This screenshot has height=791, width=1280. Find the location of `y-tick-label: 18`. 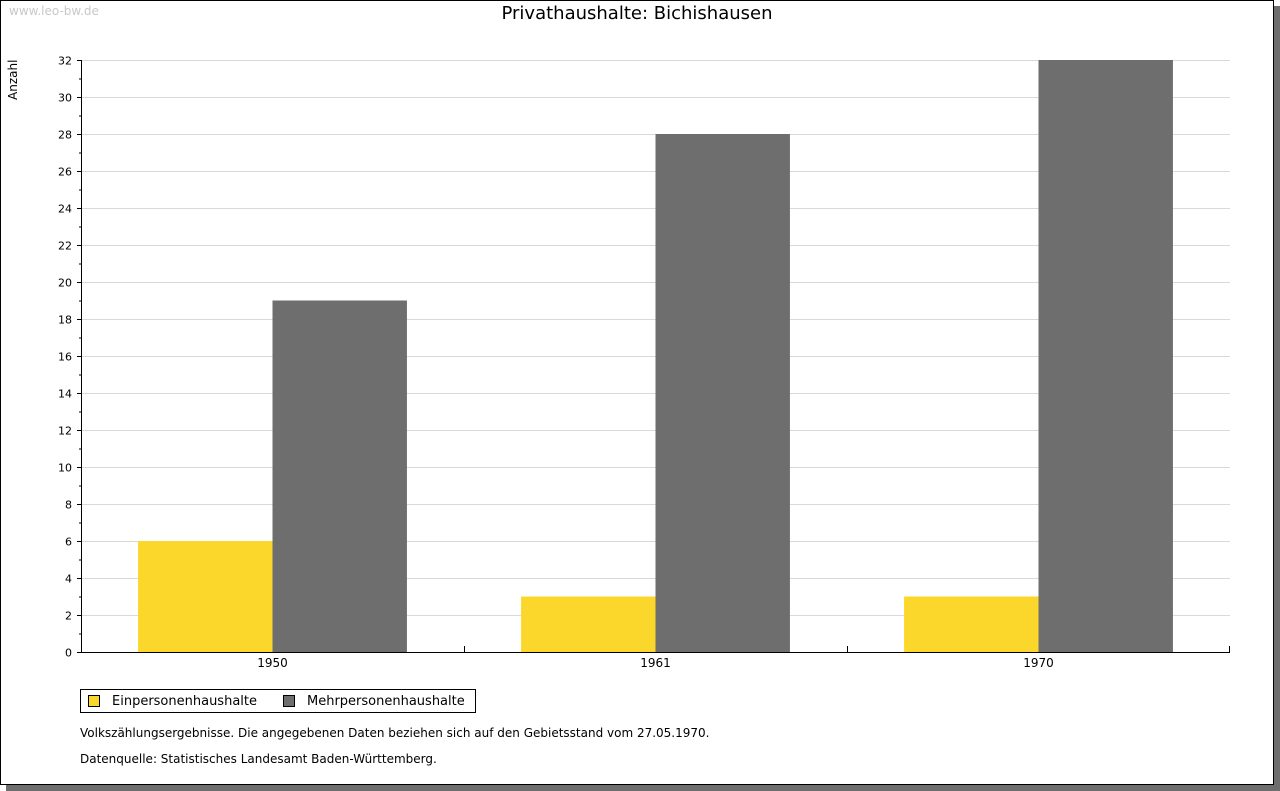

y-tick-label: 18 is located at coordinates (65, 320).